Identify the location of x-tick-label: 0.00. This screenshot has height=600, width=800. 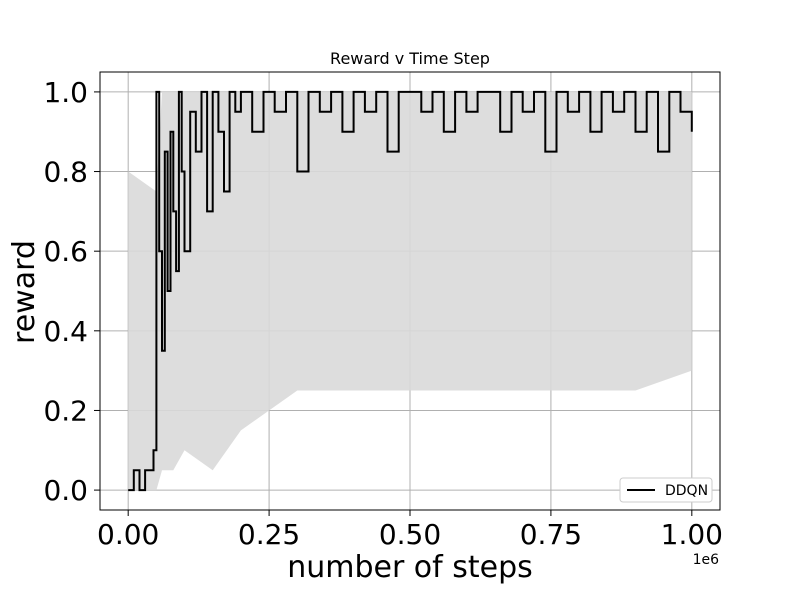
(128, 534).